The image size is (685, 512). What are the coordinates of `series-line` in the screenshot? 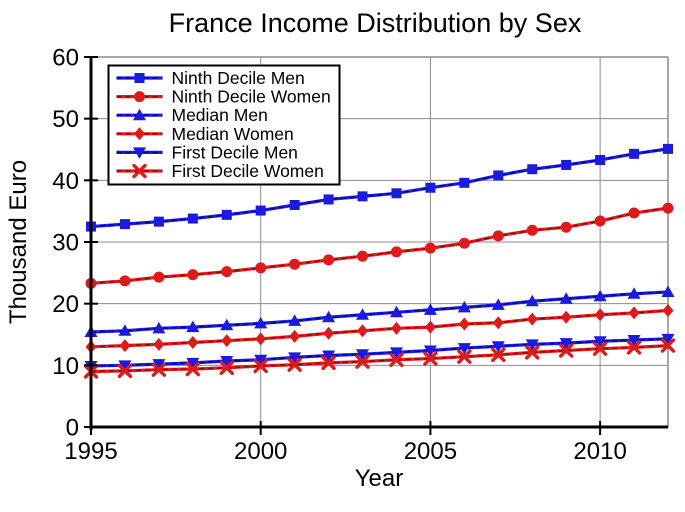 It's located at (379, 312).